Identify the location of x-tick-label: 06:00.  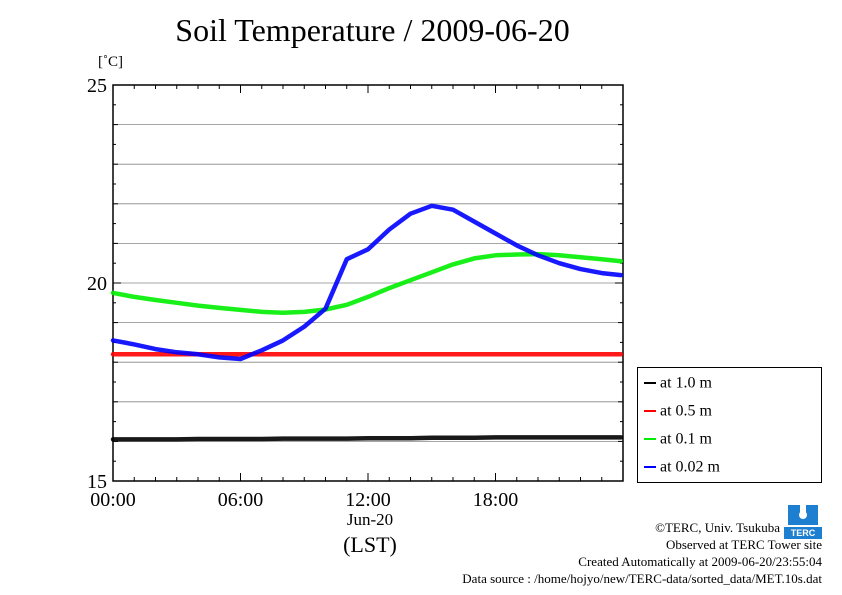
(241, 500).